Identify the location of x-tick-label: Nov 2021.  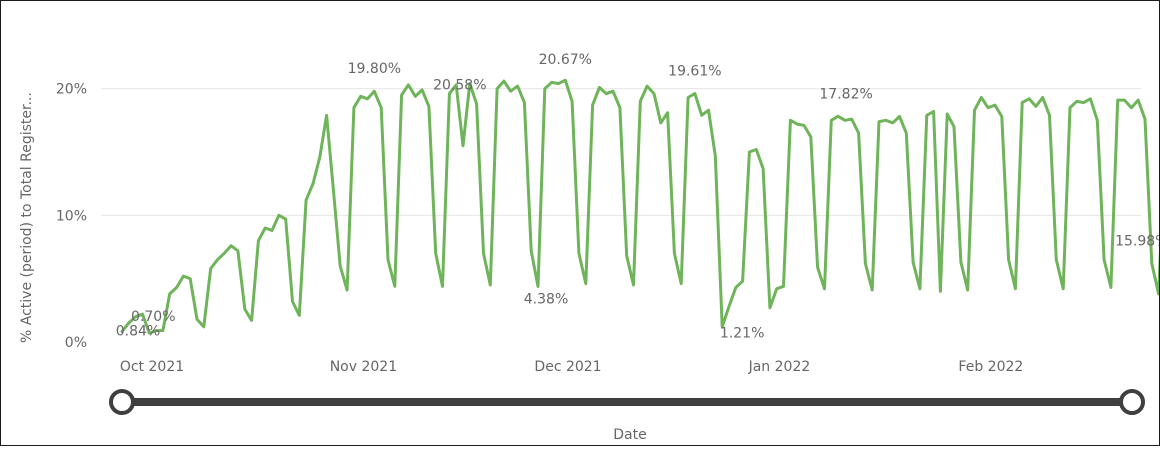
(363, 367).